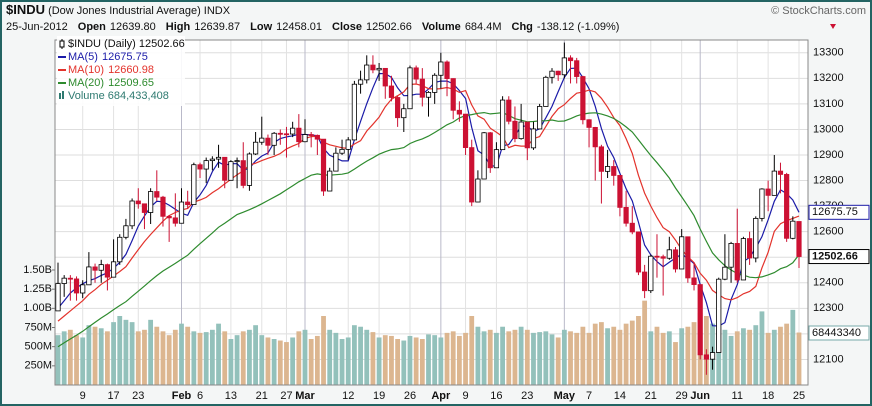  I want to click on x-tick-label: 9, so click(83, 396).